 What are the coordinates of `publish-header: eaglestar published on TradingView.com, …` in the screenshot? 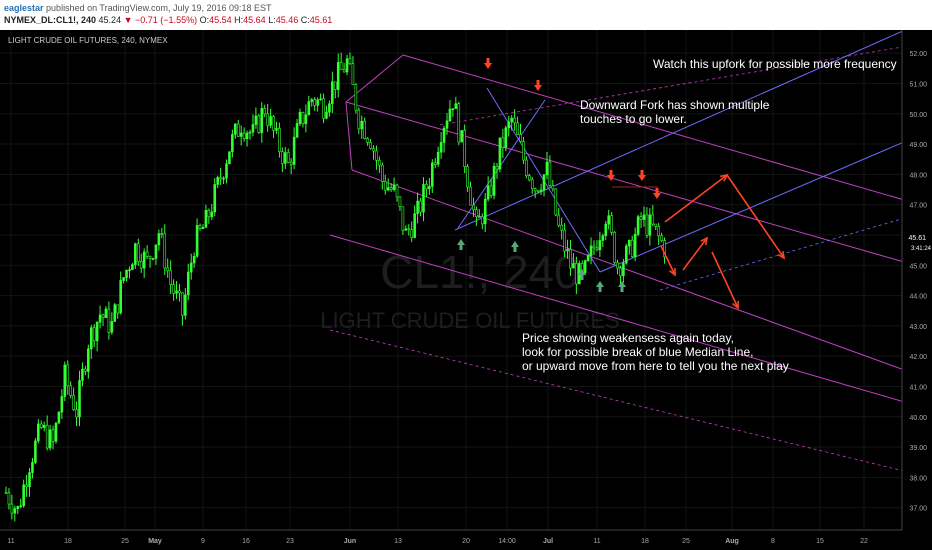 It's located at (466, 15).